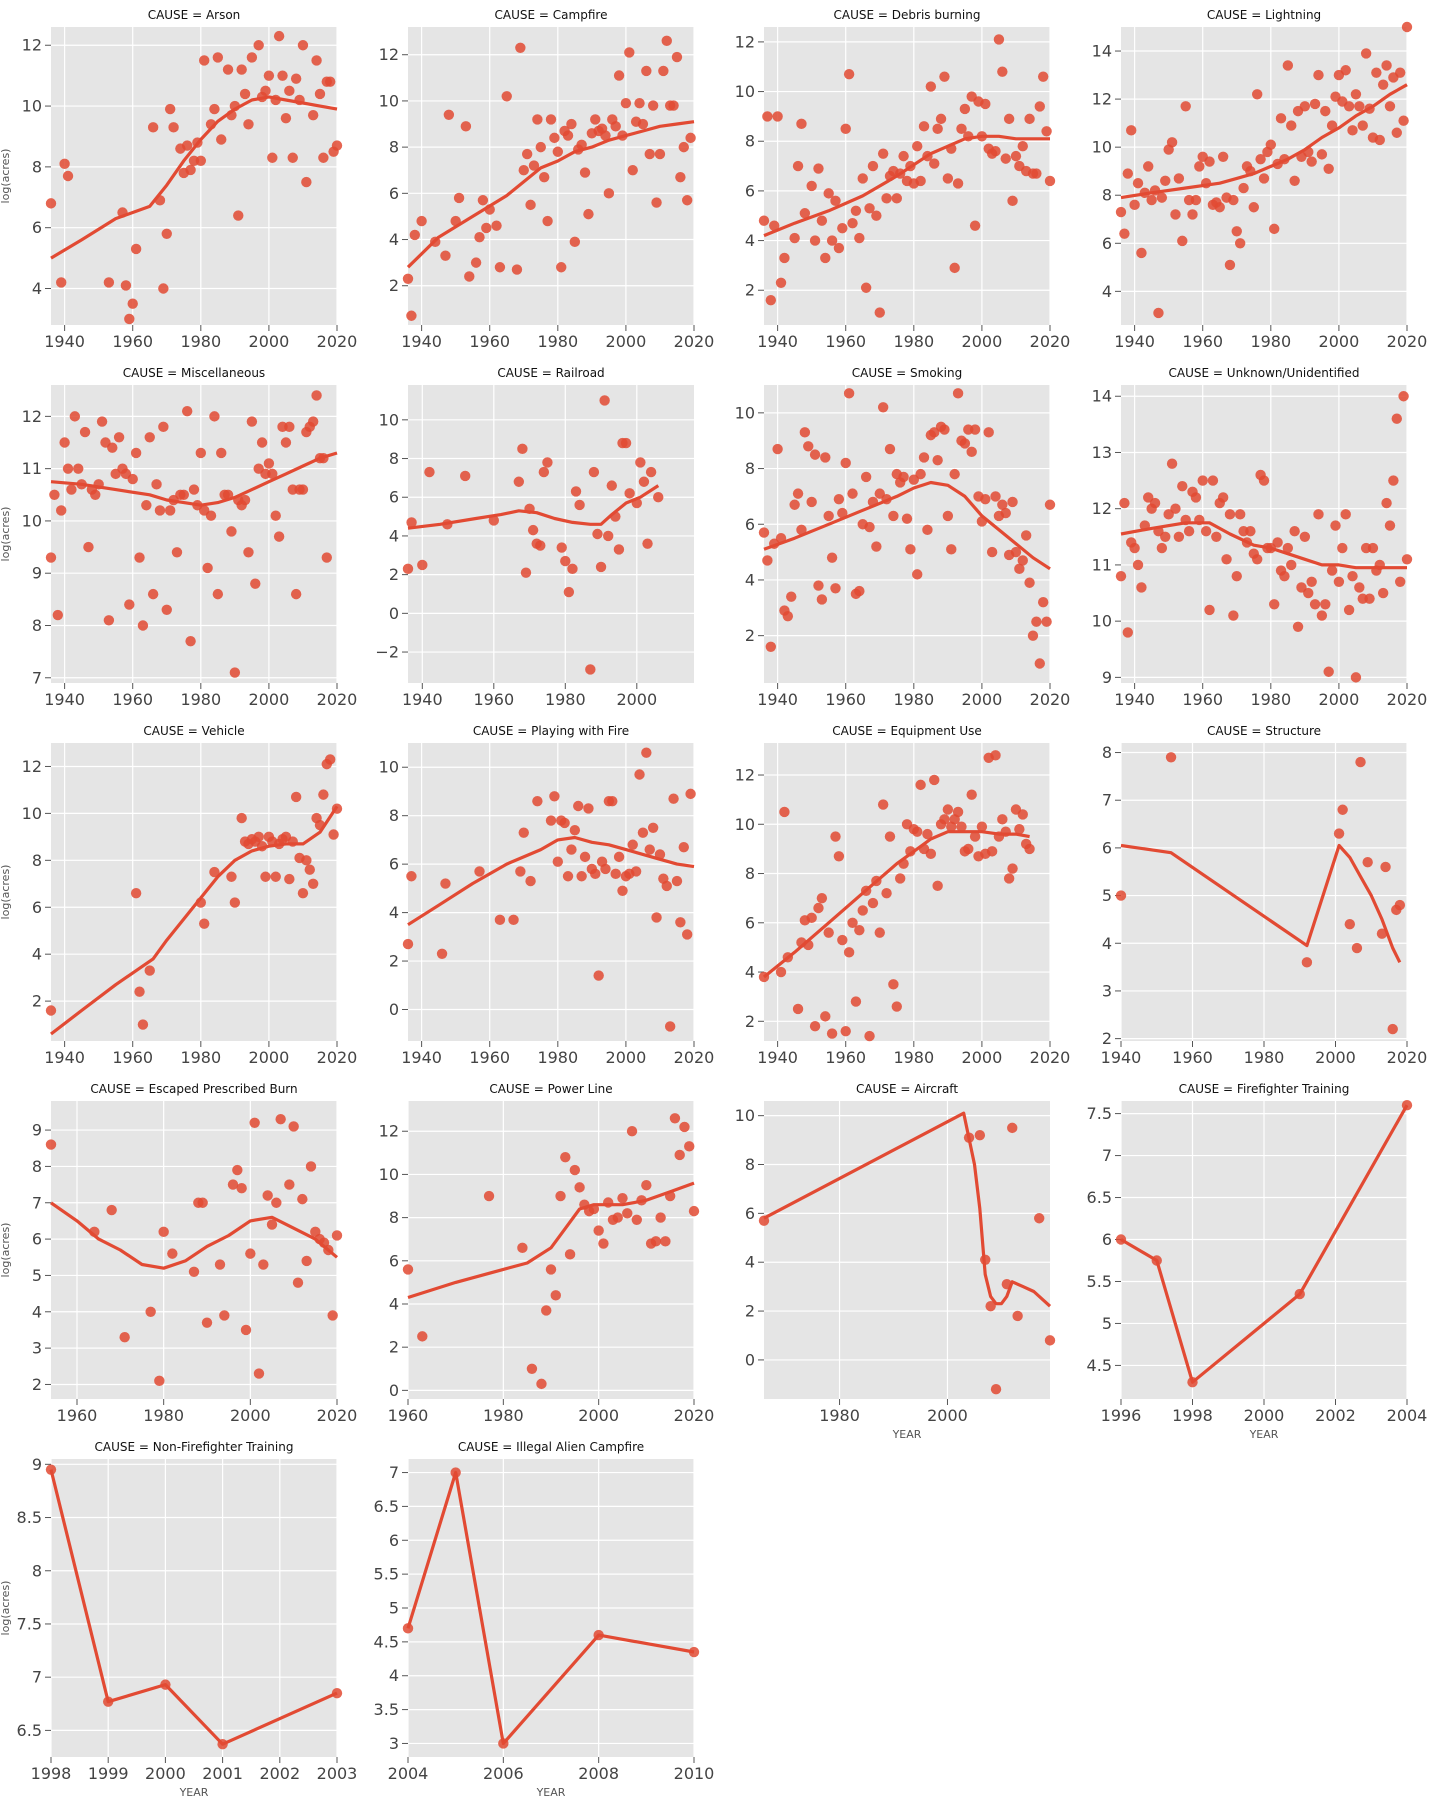 The height and width of the screenshot is (1800, 1440). I want to click on panel-title: CAUSE = Unknown/Unidentified, so click(1264, 373).